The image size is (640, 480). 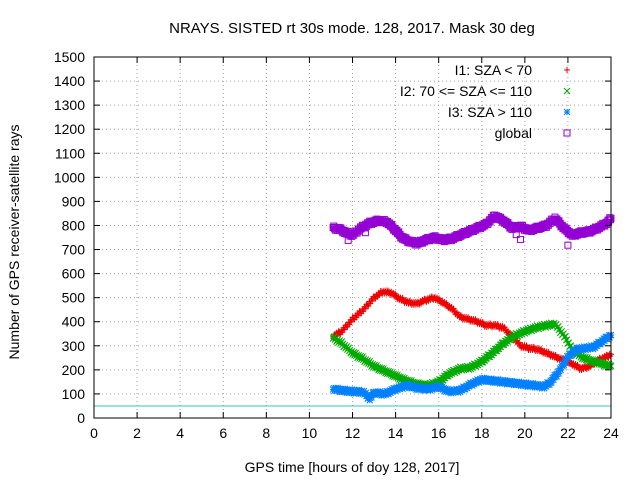 What do you see at coordinates (69, 81) in the screenshot?
I see `y-tick-label: 1400` at bounding box center [69, 81].